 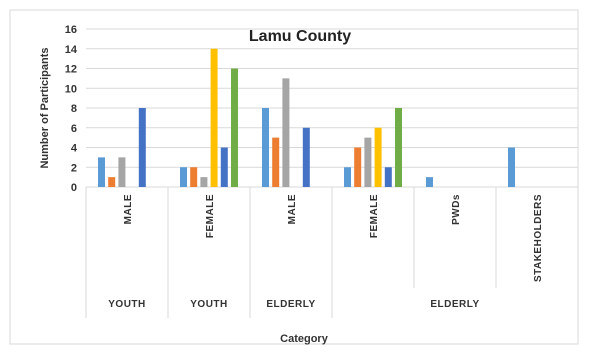 I want to click on y-tick-label: 6, so click(x=74, y=129).